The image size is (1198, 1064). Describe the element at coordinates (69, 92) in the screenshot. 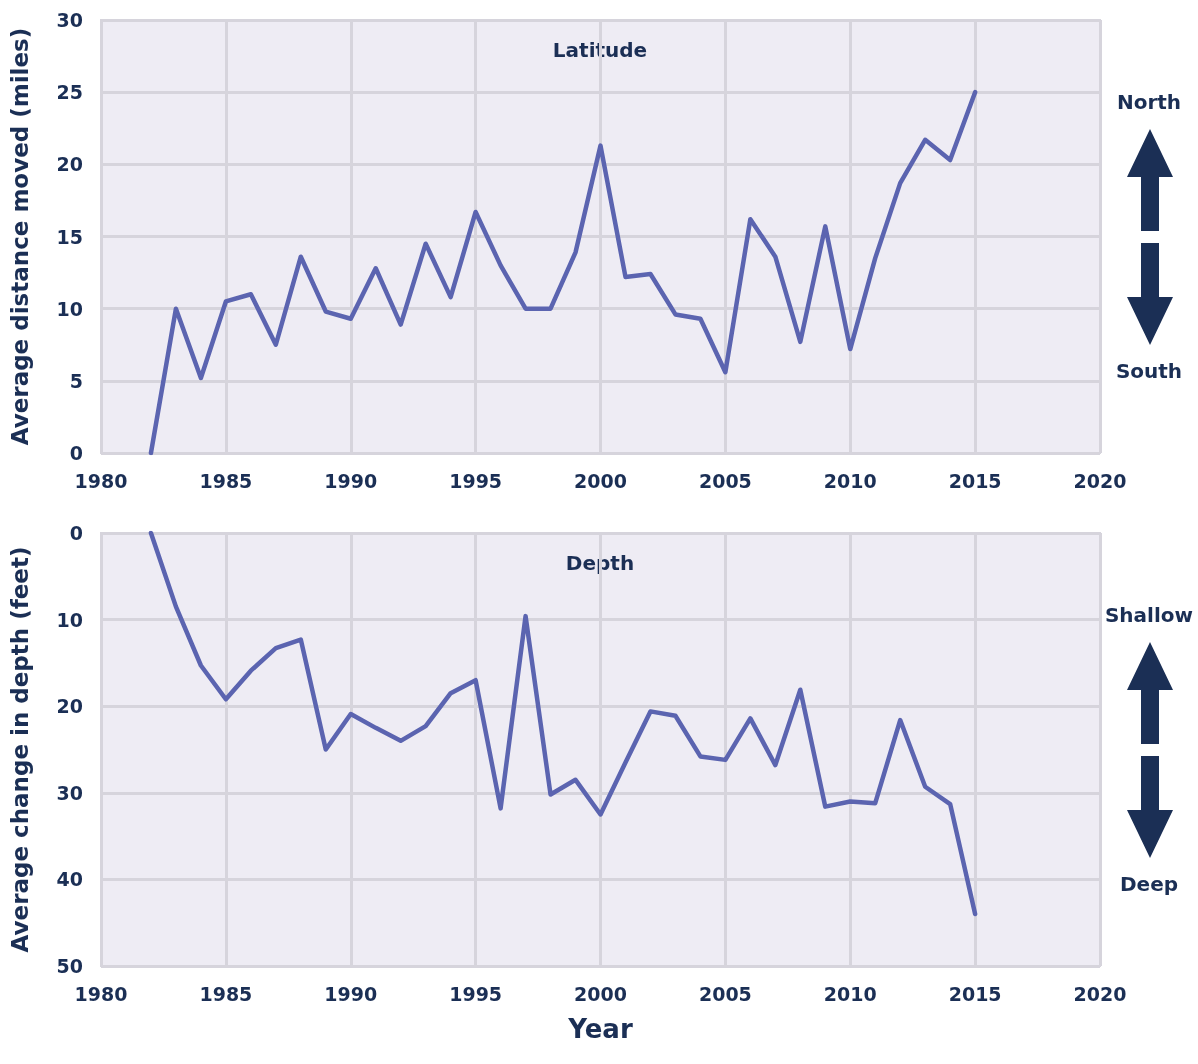

I see `y-tick-label: 25` at that location.